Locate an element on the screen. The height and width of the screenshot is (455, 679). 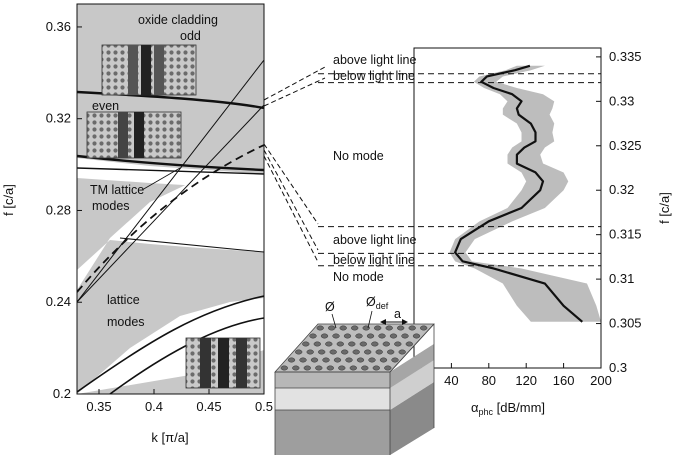
right-x-tick-label: 160 is located at coordinates (564, 380).